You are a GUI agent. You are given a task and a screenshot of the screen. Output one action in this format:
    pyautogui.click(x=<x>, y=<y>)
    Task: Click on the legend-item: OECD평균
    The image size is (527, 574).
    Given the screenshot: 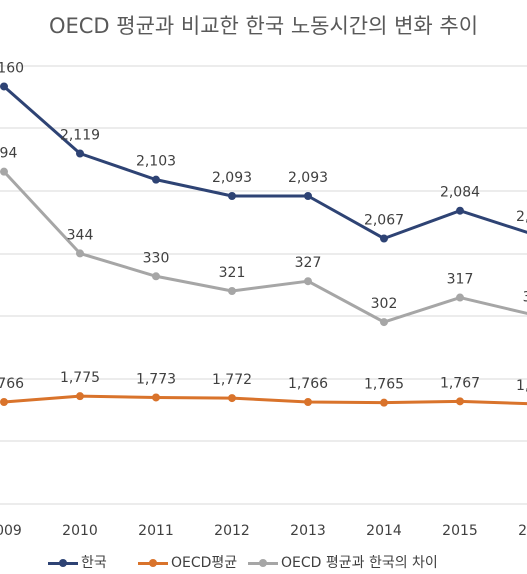 What is the action you would take?
    pyautogui.click(x=187, y=562)
    